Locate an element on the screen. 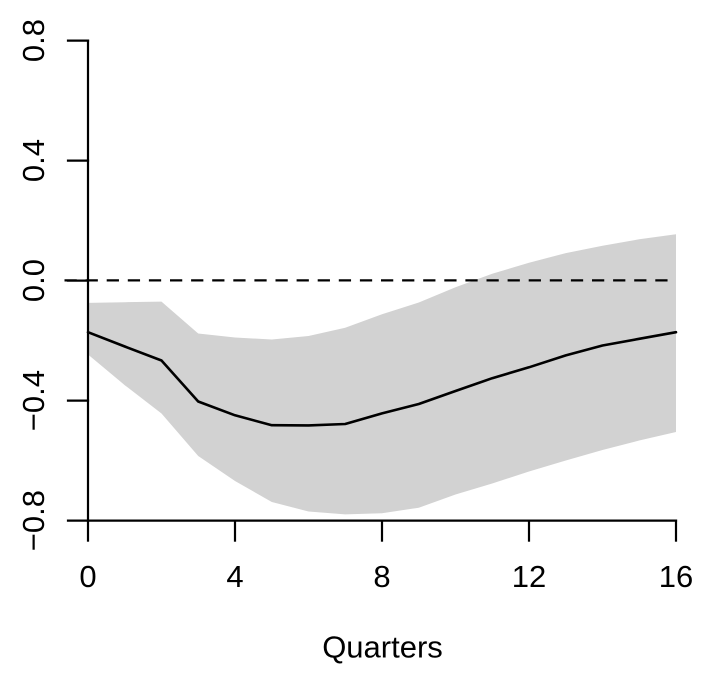  svg-text: 0.4 is located at coordinates (33, 160).